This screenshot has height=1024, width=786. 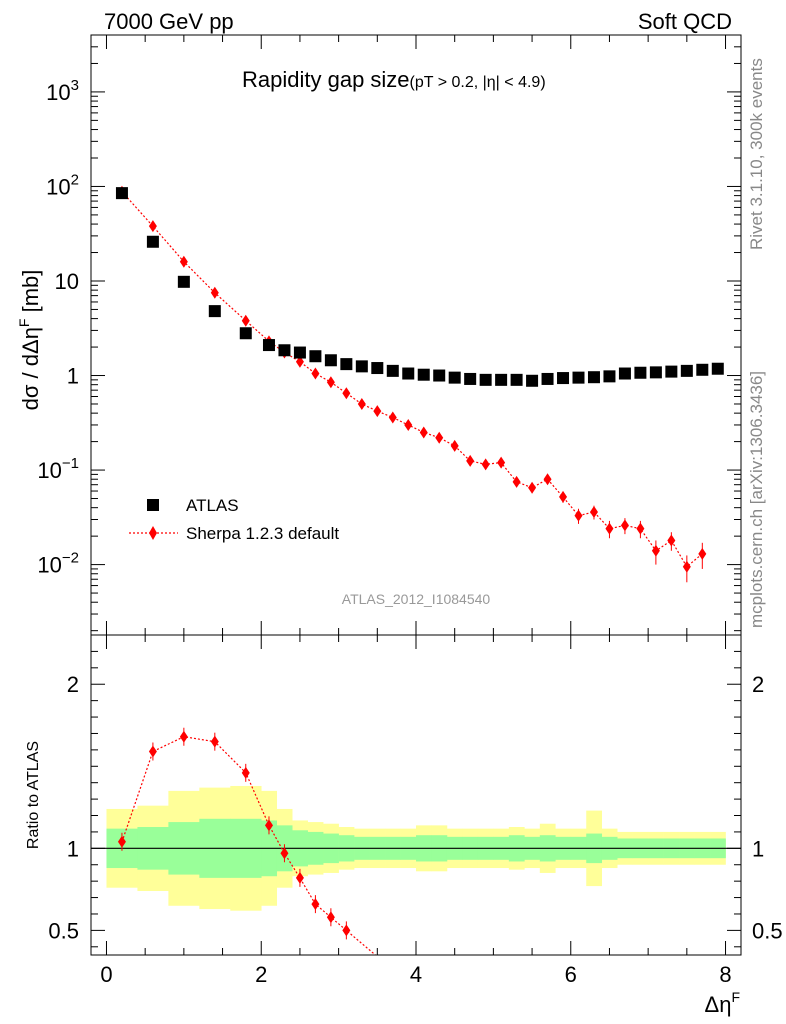 What do you see at coordinates (212, 505) in the screenshot?
I see `legend-atlas-label: ATLAS` at bounding box center [212, 505].